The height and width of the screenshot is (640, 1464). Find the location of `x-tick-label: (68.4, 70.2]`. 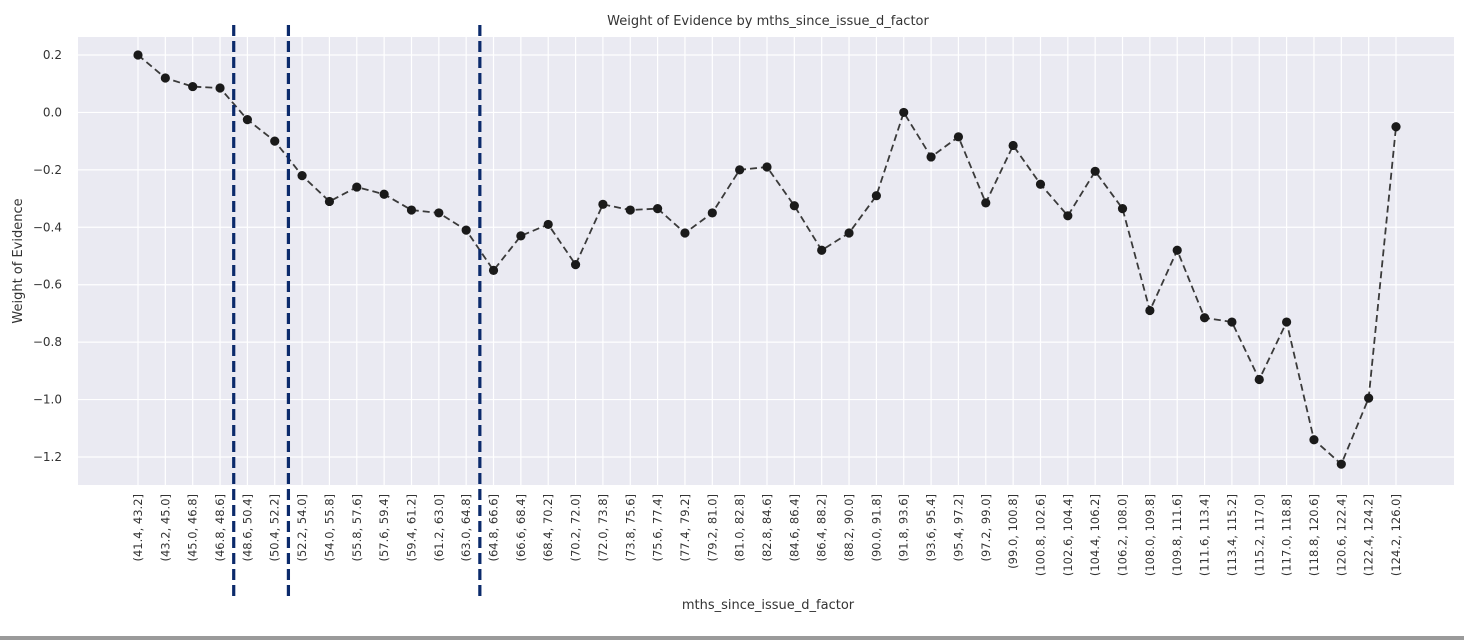

x-tick-label: (68.4, 70.2] is located at coordinates (548, 528).